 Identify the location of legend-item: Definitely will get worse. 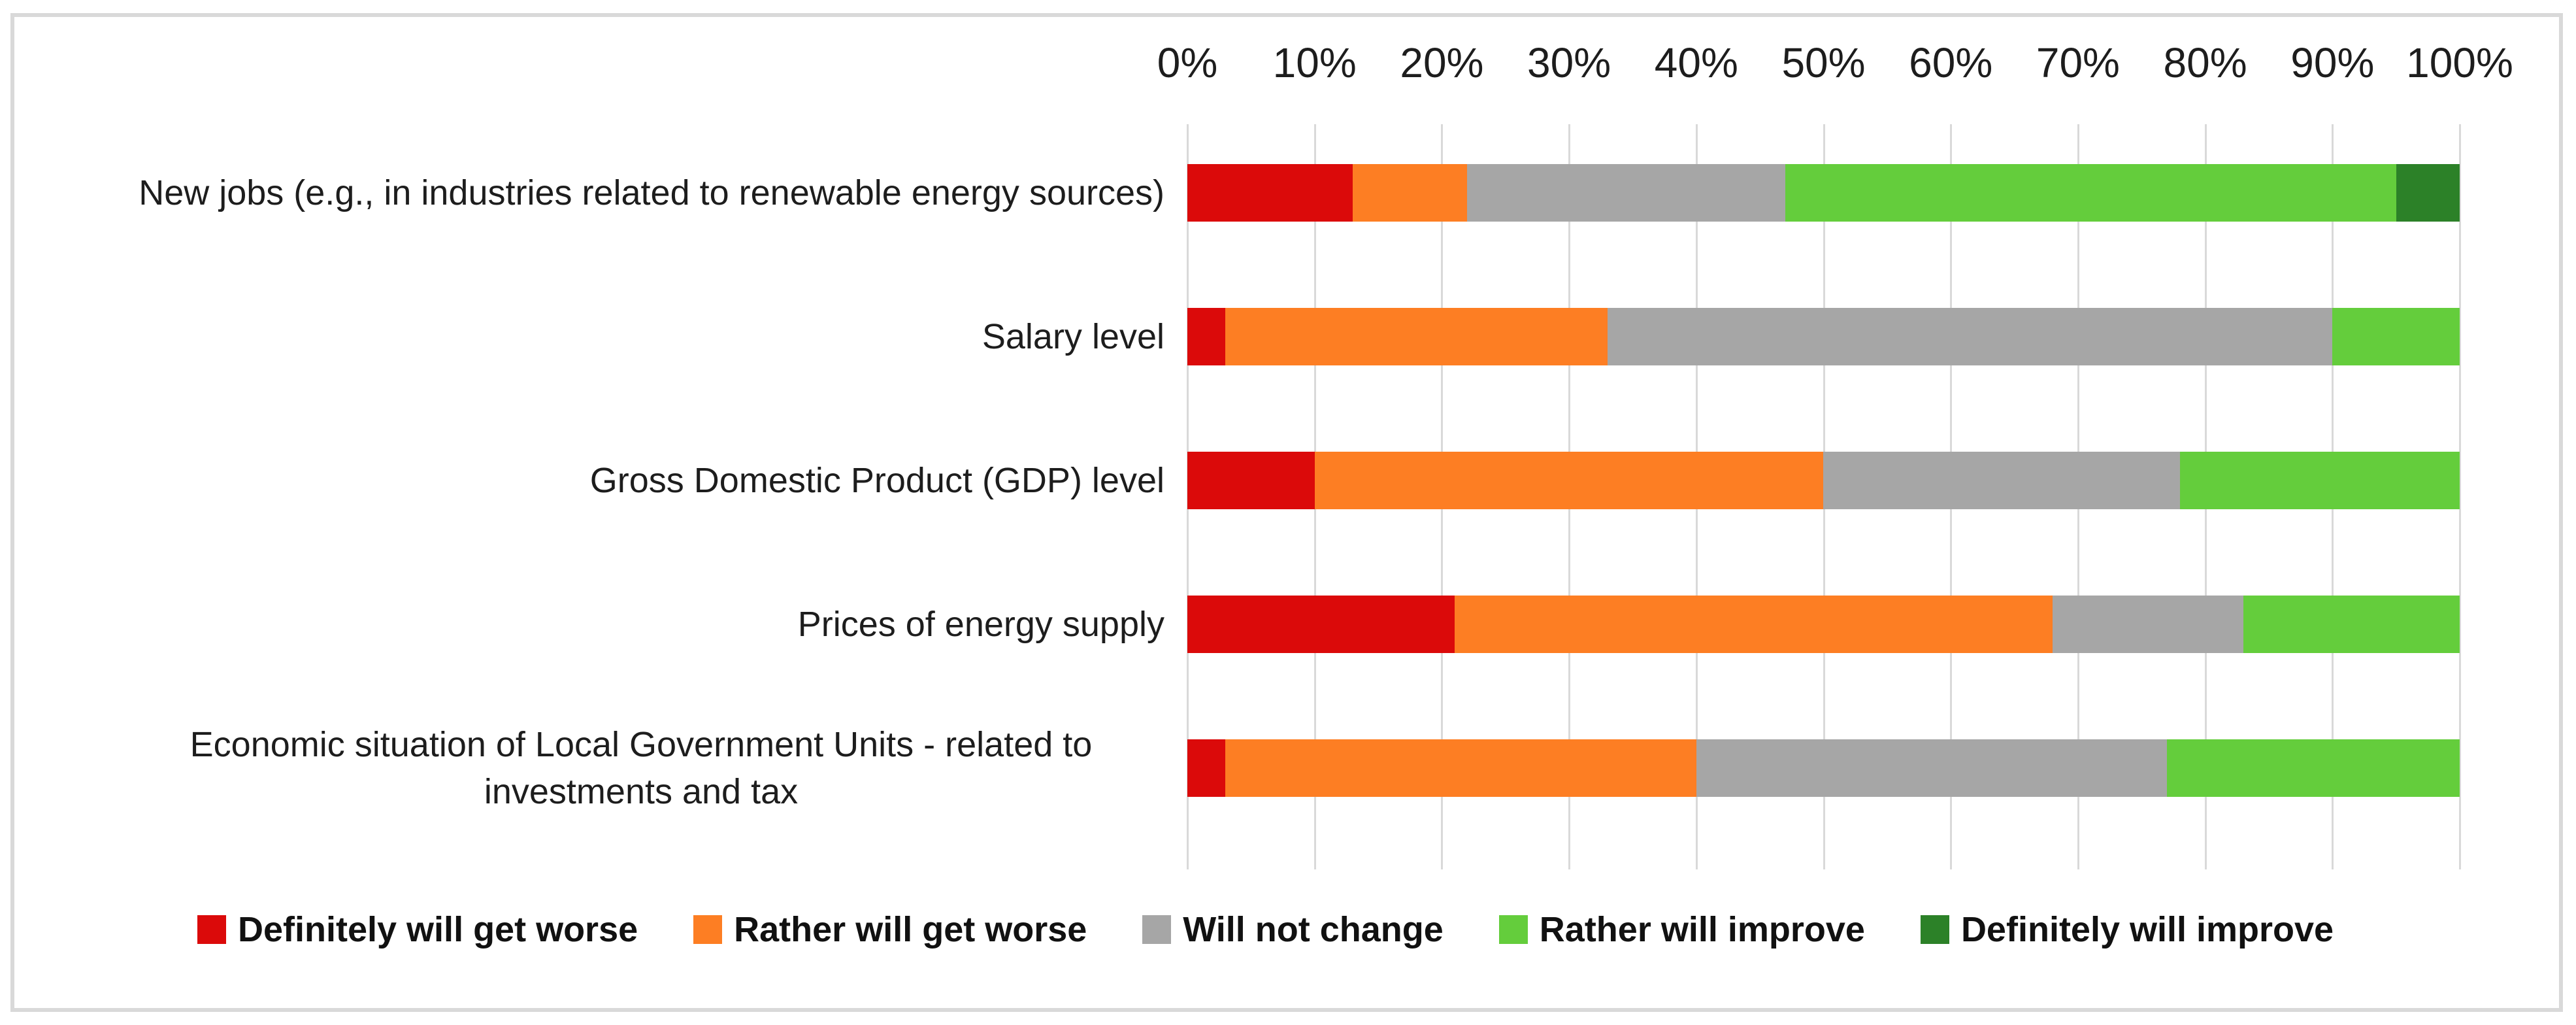
(417, 930).